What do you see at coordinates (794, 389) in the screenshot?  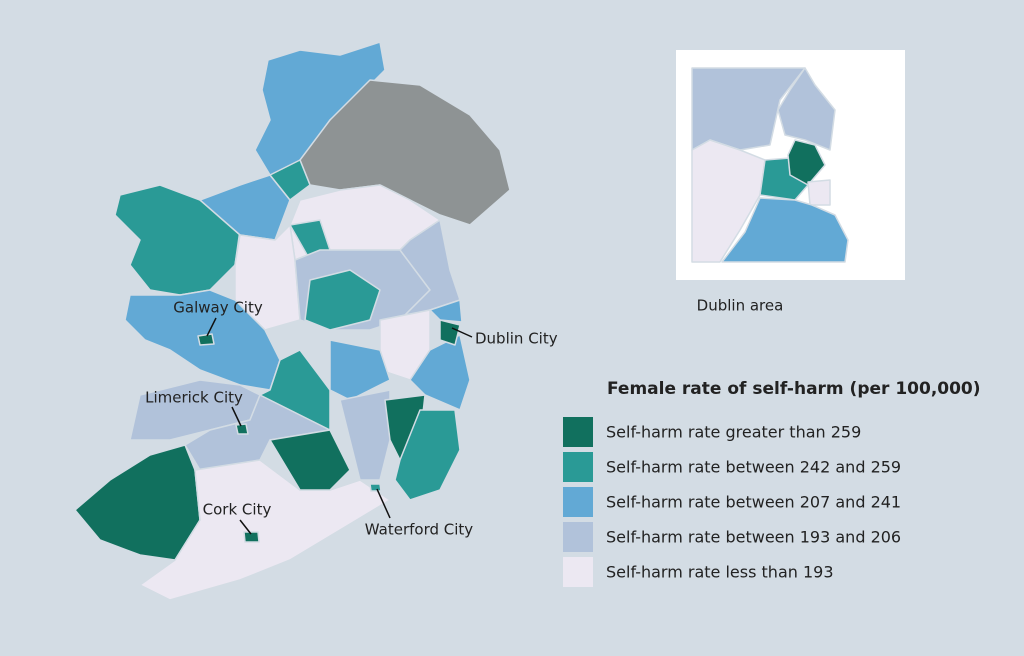 I see `legend-title: Female rate of self-harm (per 100,000)` at bounding box center [794, 389].